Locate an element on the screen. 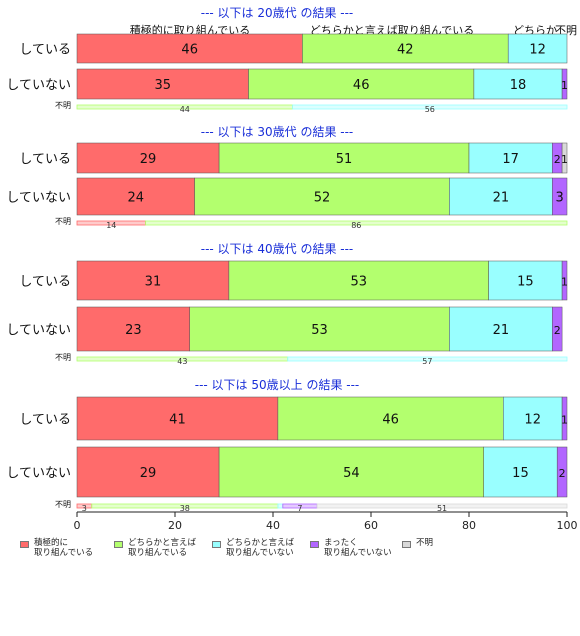 The height and width of the screenshot is (636, 580). data-label: 18 is located at coordinates (518, 85).